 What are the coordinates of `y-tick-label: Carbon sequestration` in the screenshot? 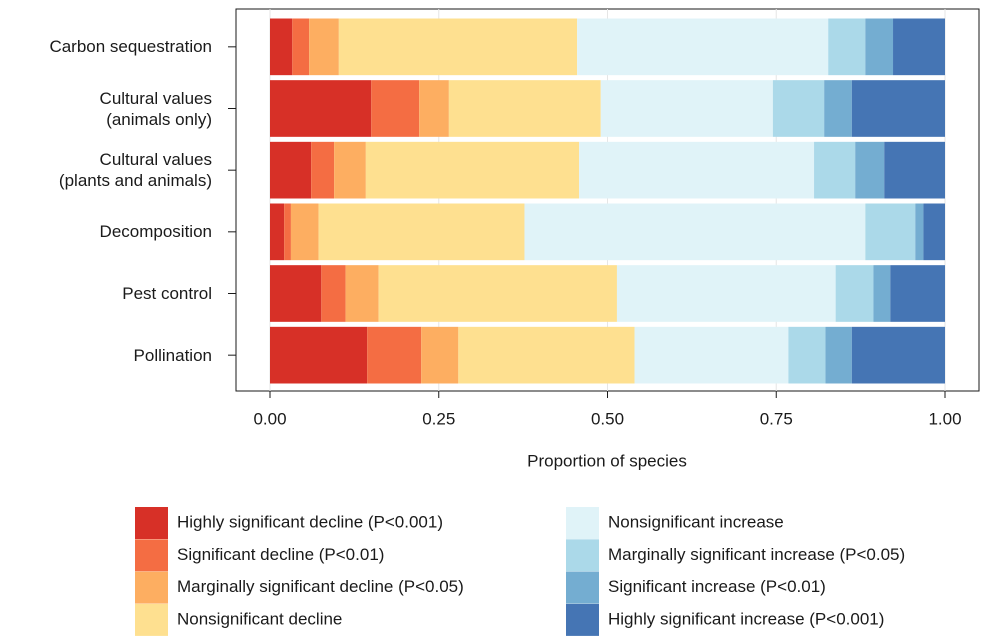 It's located at (130, 47).